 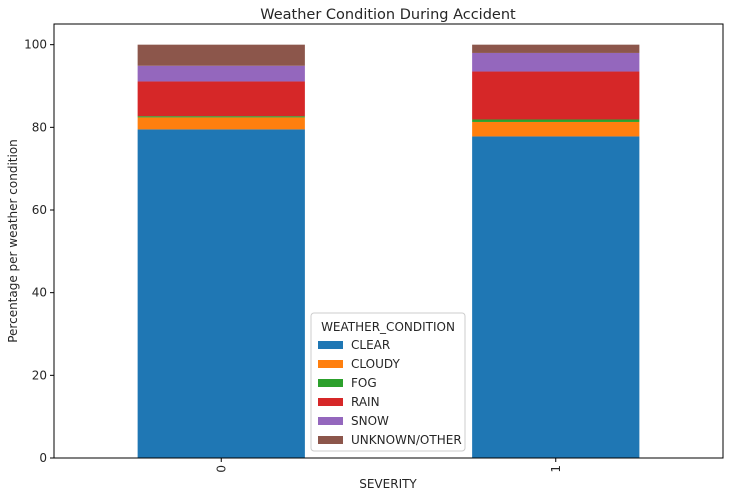 I want to click on y-tick-label: 40, so click(x=39, y=293).